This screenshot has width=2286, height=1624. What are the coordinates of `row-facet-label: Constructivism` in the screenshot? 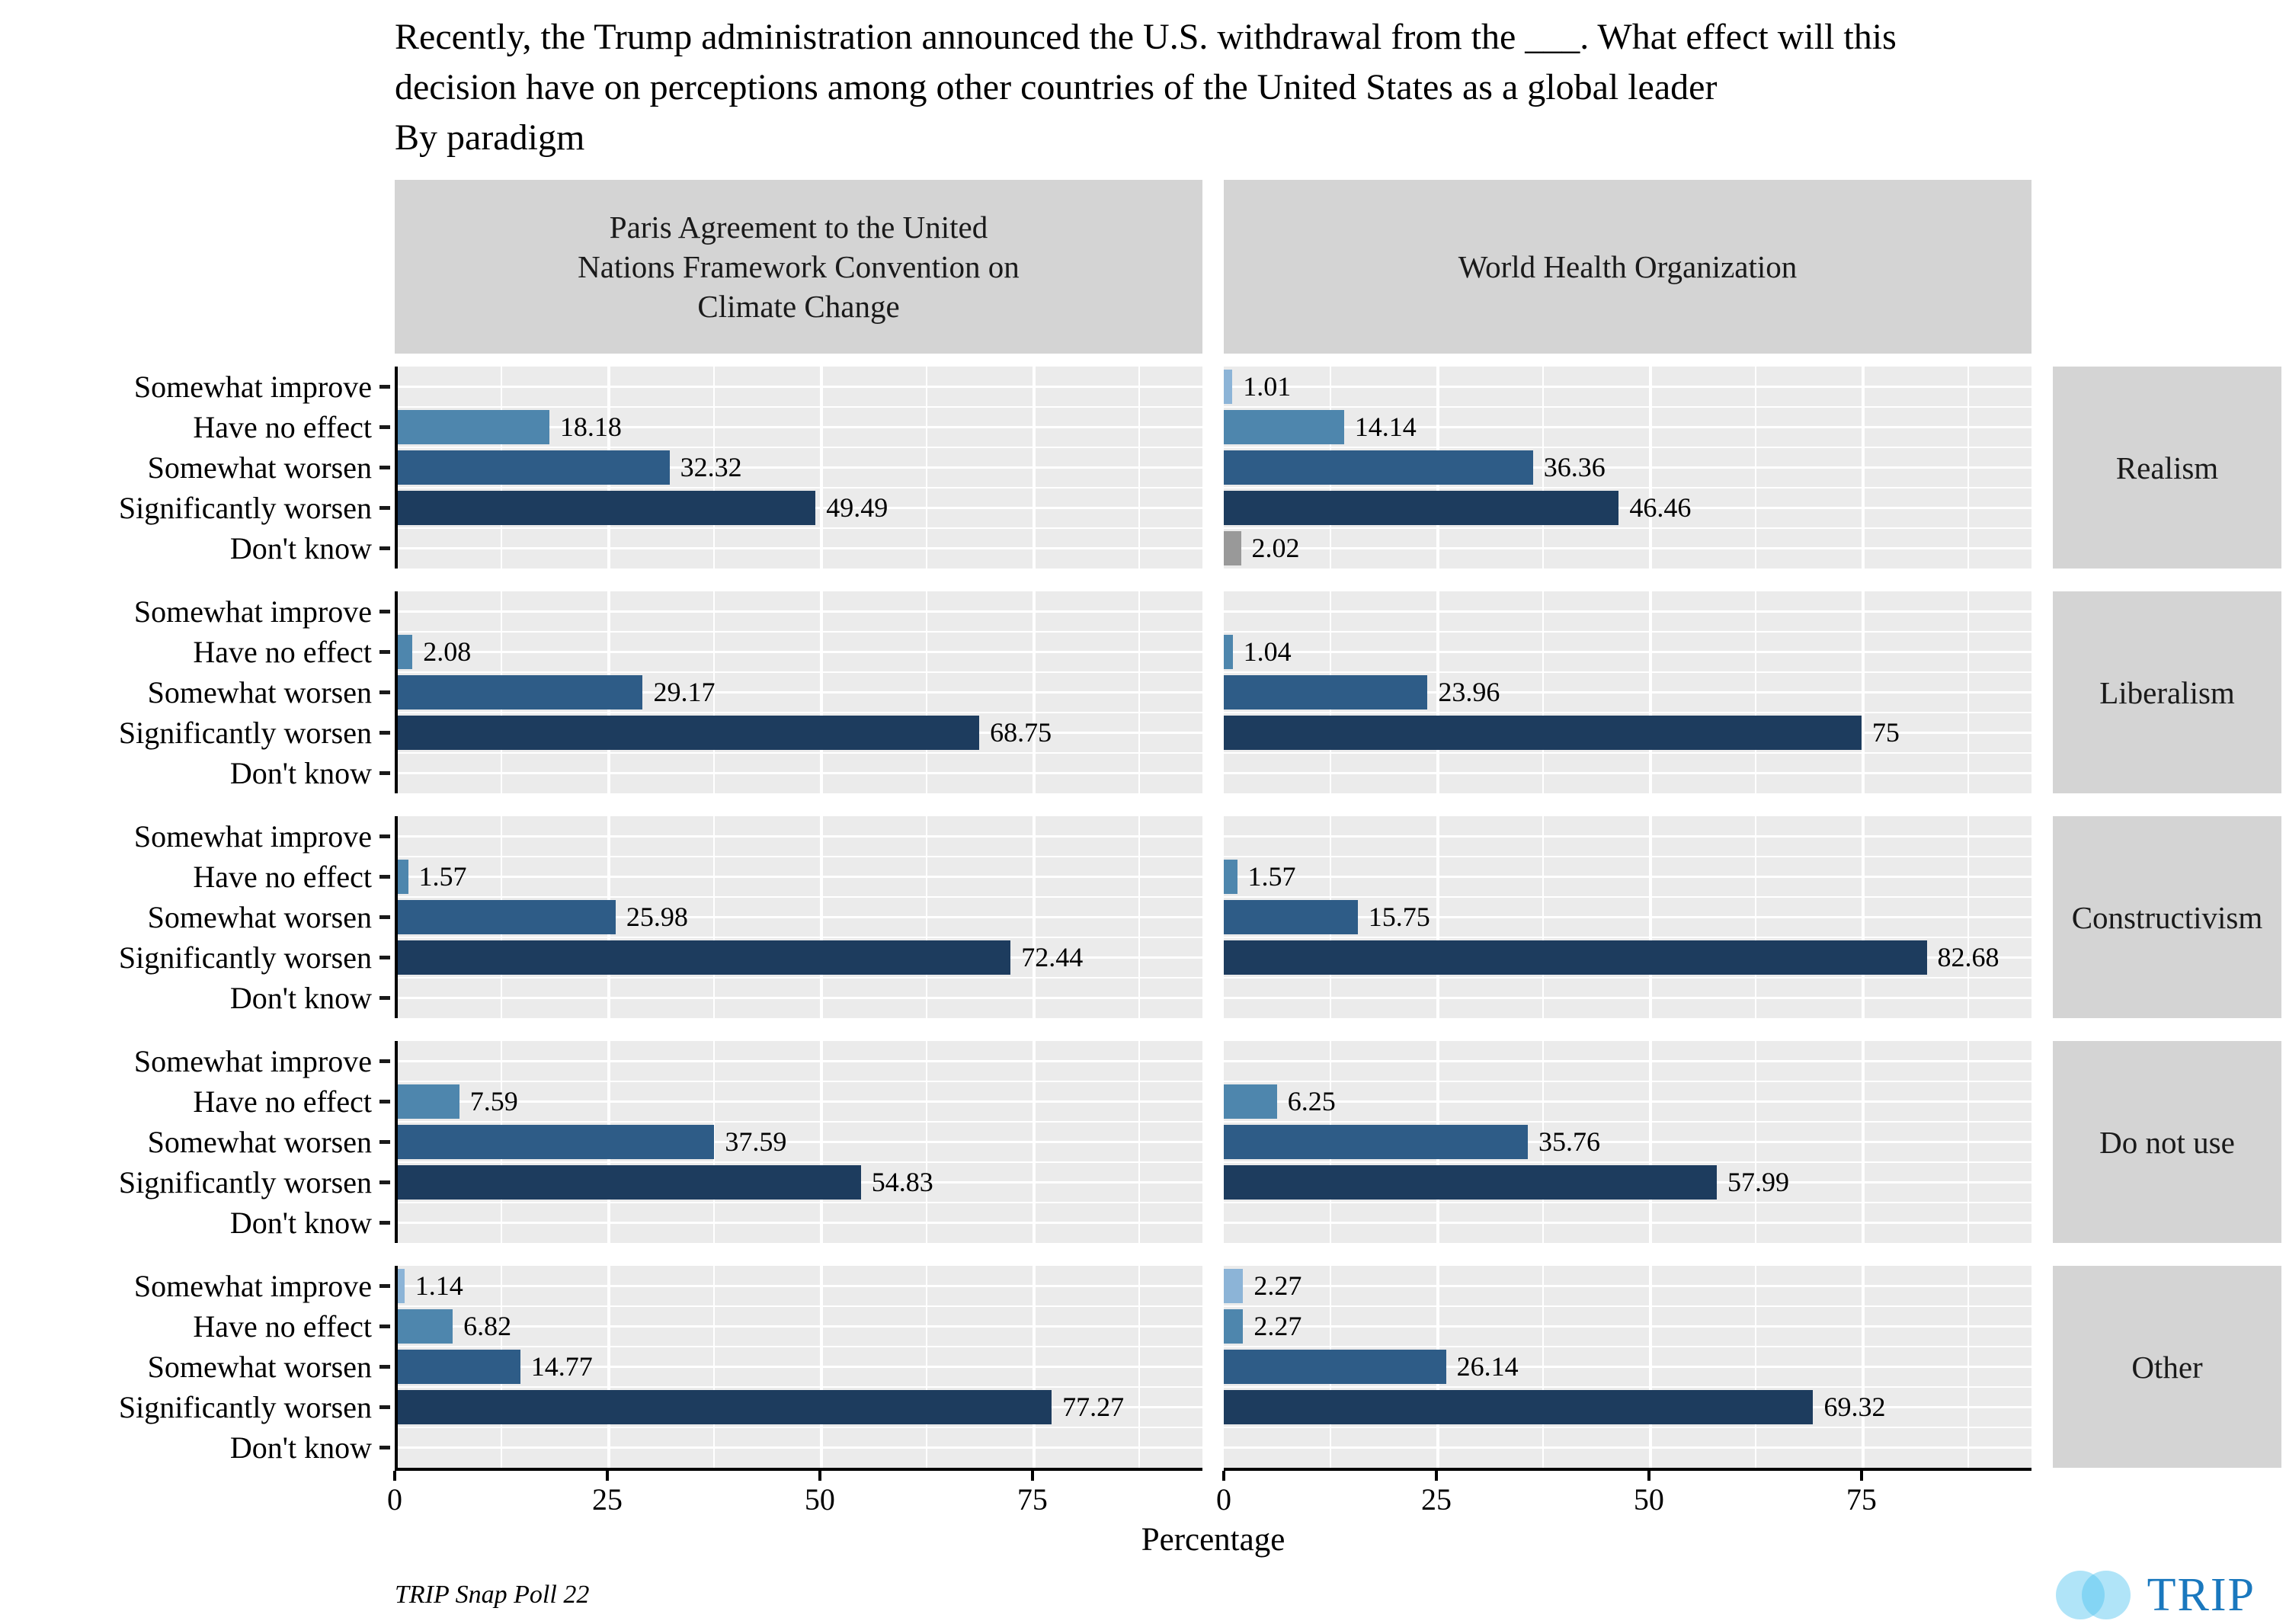 It's located at (2167, 917).